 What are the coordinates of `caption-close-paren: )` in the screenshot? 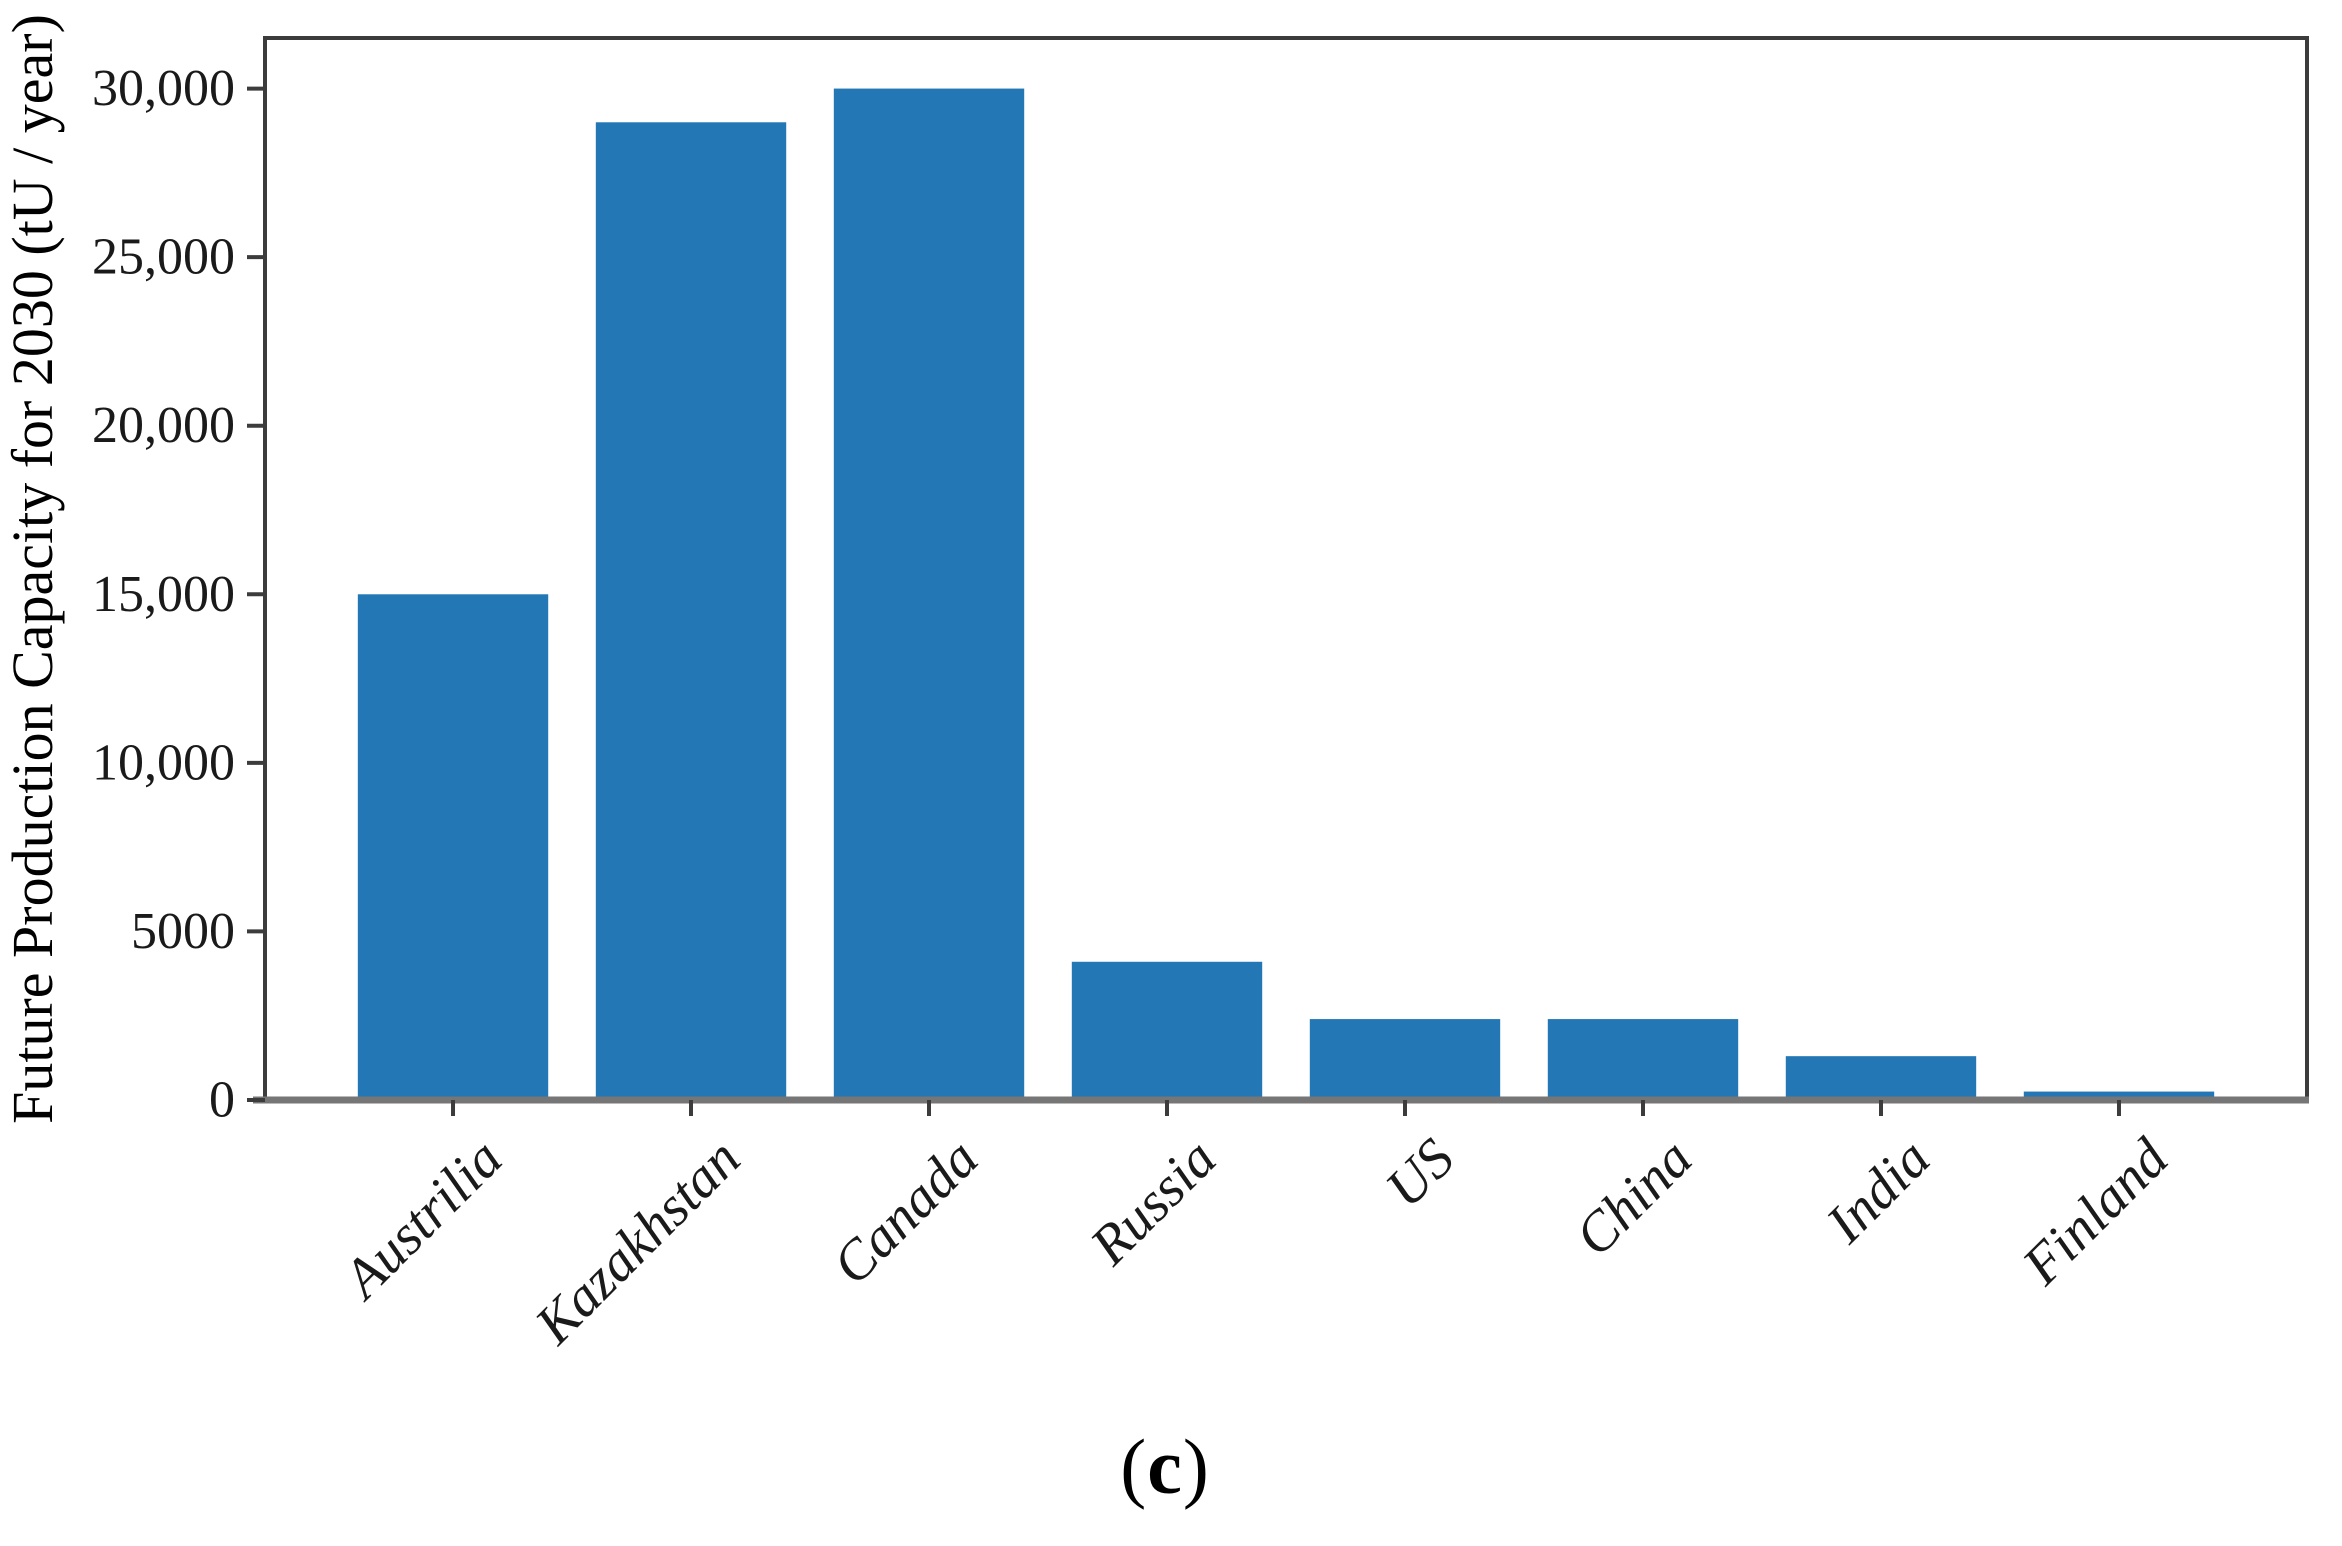 It's located at (1196, 1466).